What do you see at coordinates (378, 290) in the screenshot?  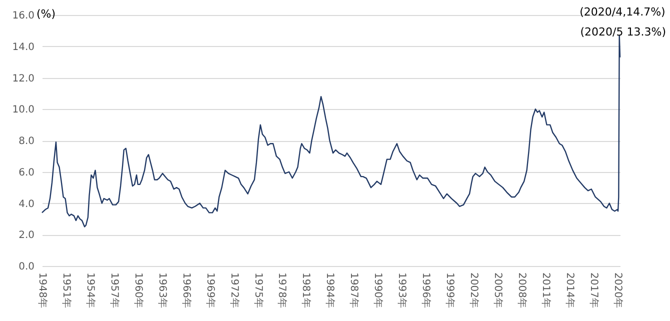 I see `x-tick-label: 1990年` at bounding box center [378, 290].